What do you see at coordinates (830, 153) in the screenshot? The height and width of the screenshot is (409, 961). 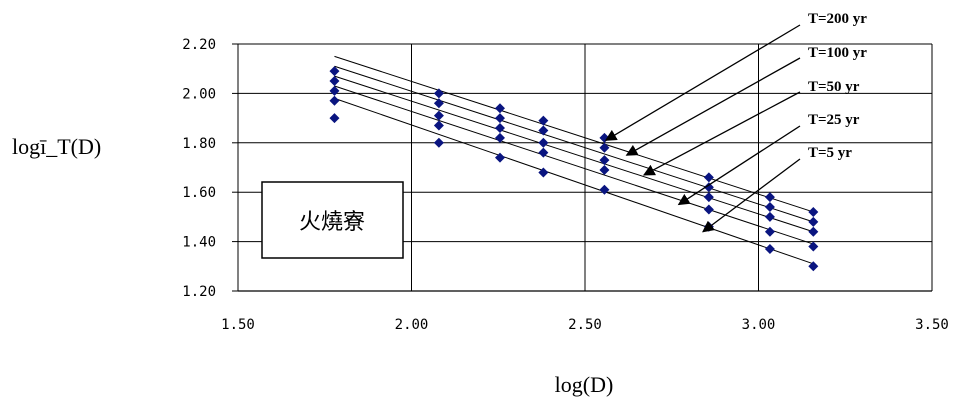 I see `annotation-label: T=5 yr` at bounding box center [830, 153].